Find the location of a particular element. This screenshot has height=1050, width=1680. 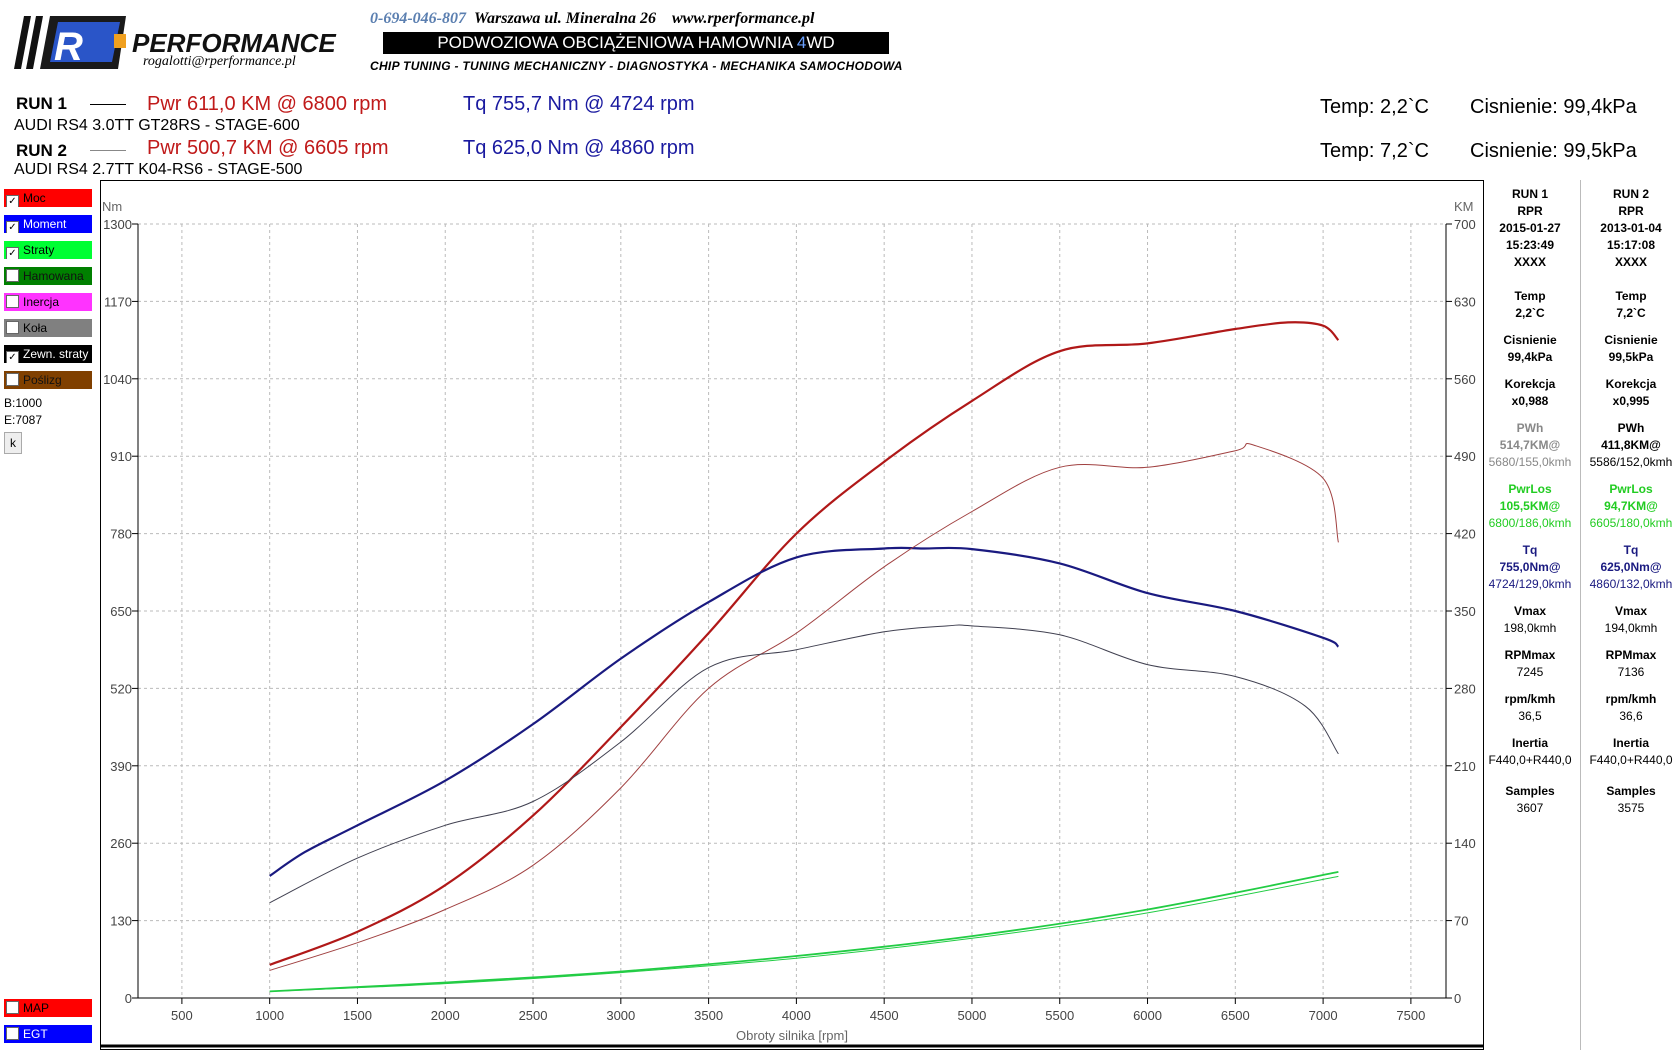

y-tick-label-left: 650 is located at coordinates (121, 611).